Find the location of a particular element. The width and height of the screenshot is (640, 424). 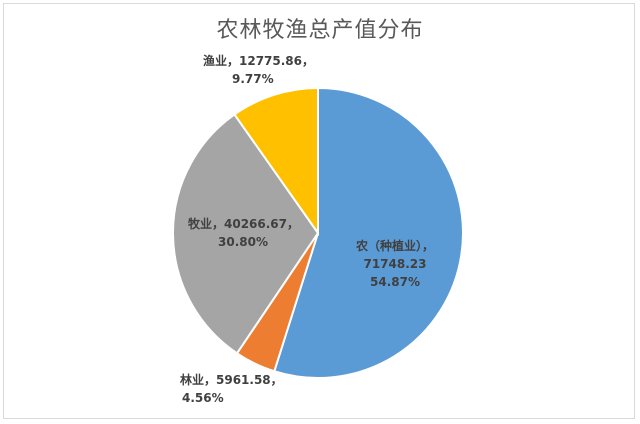

data-label-2: 牧业，40266.67， 30.80% is located at coordinates (243, 232).